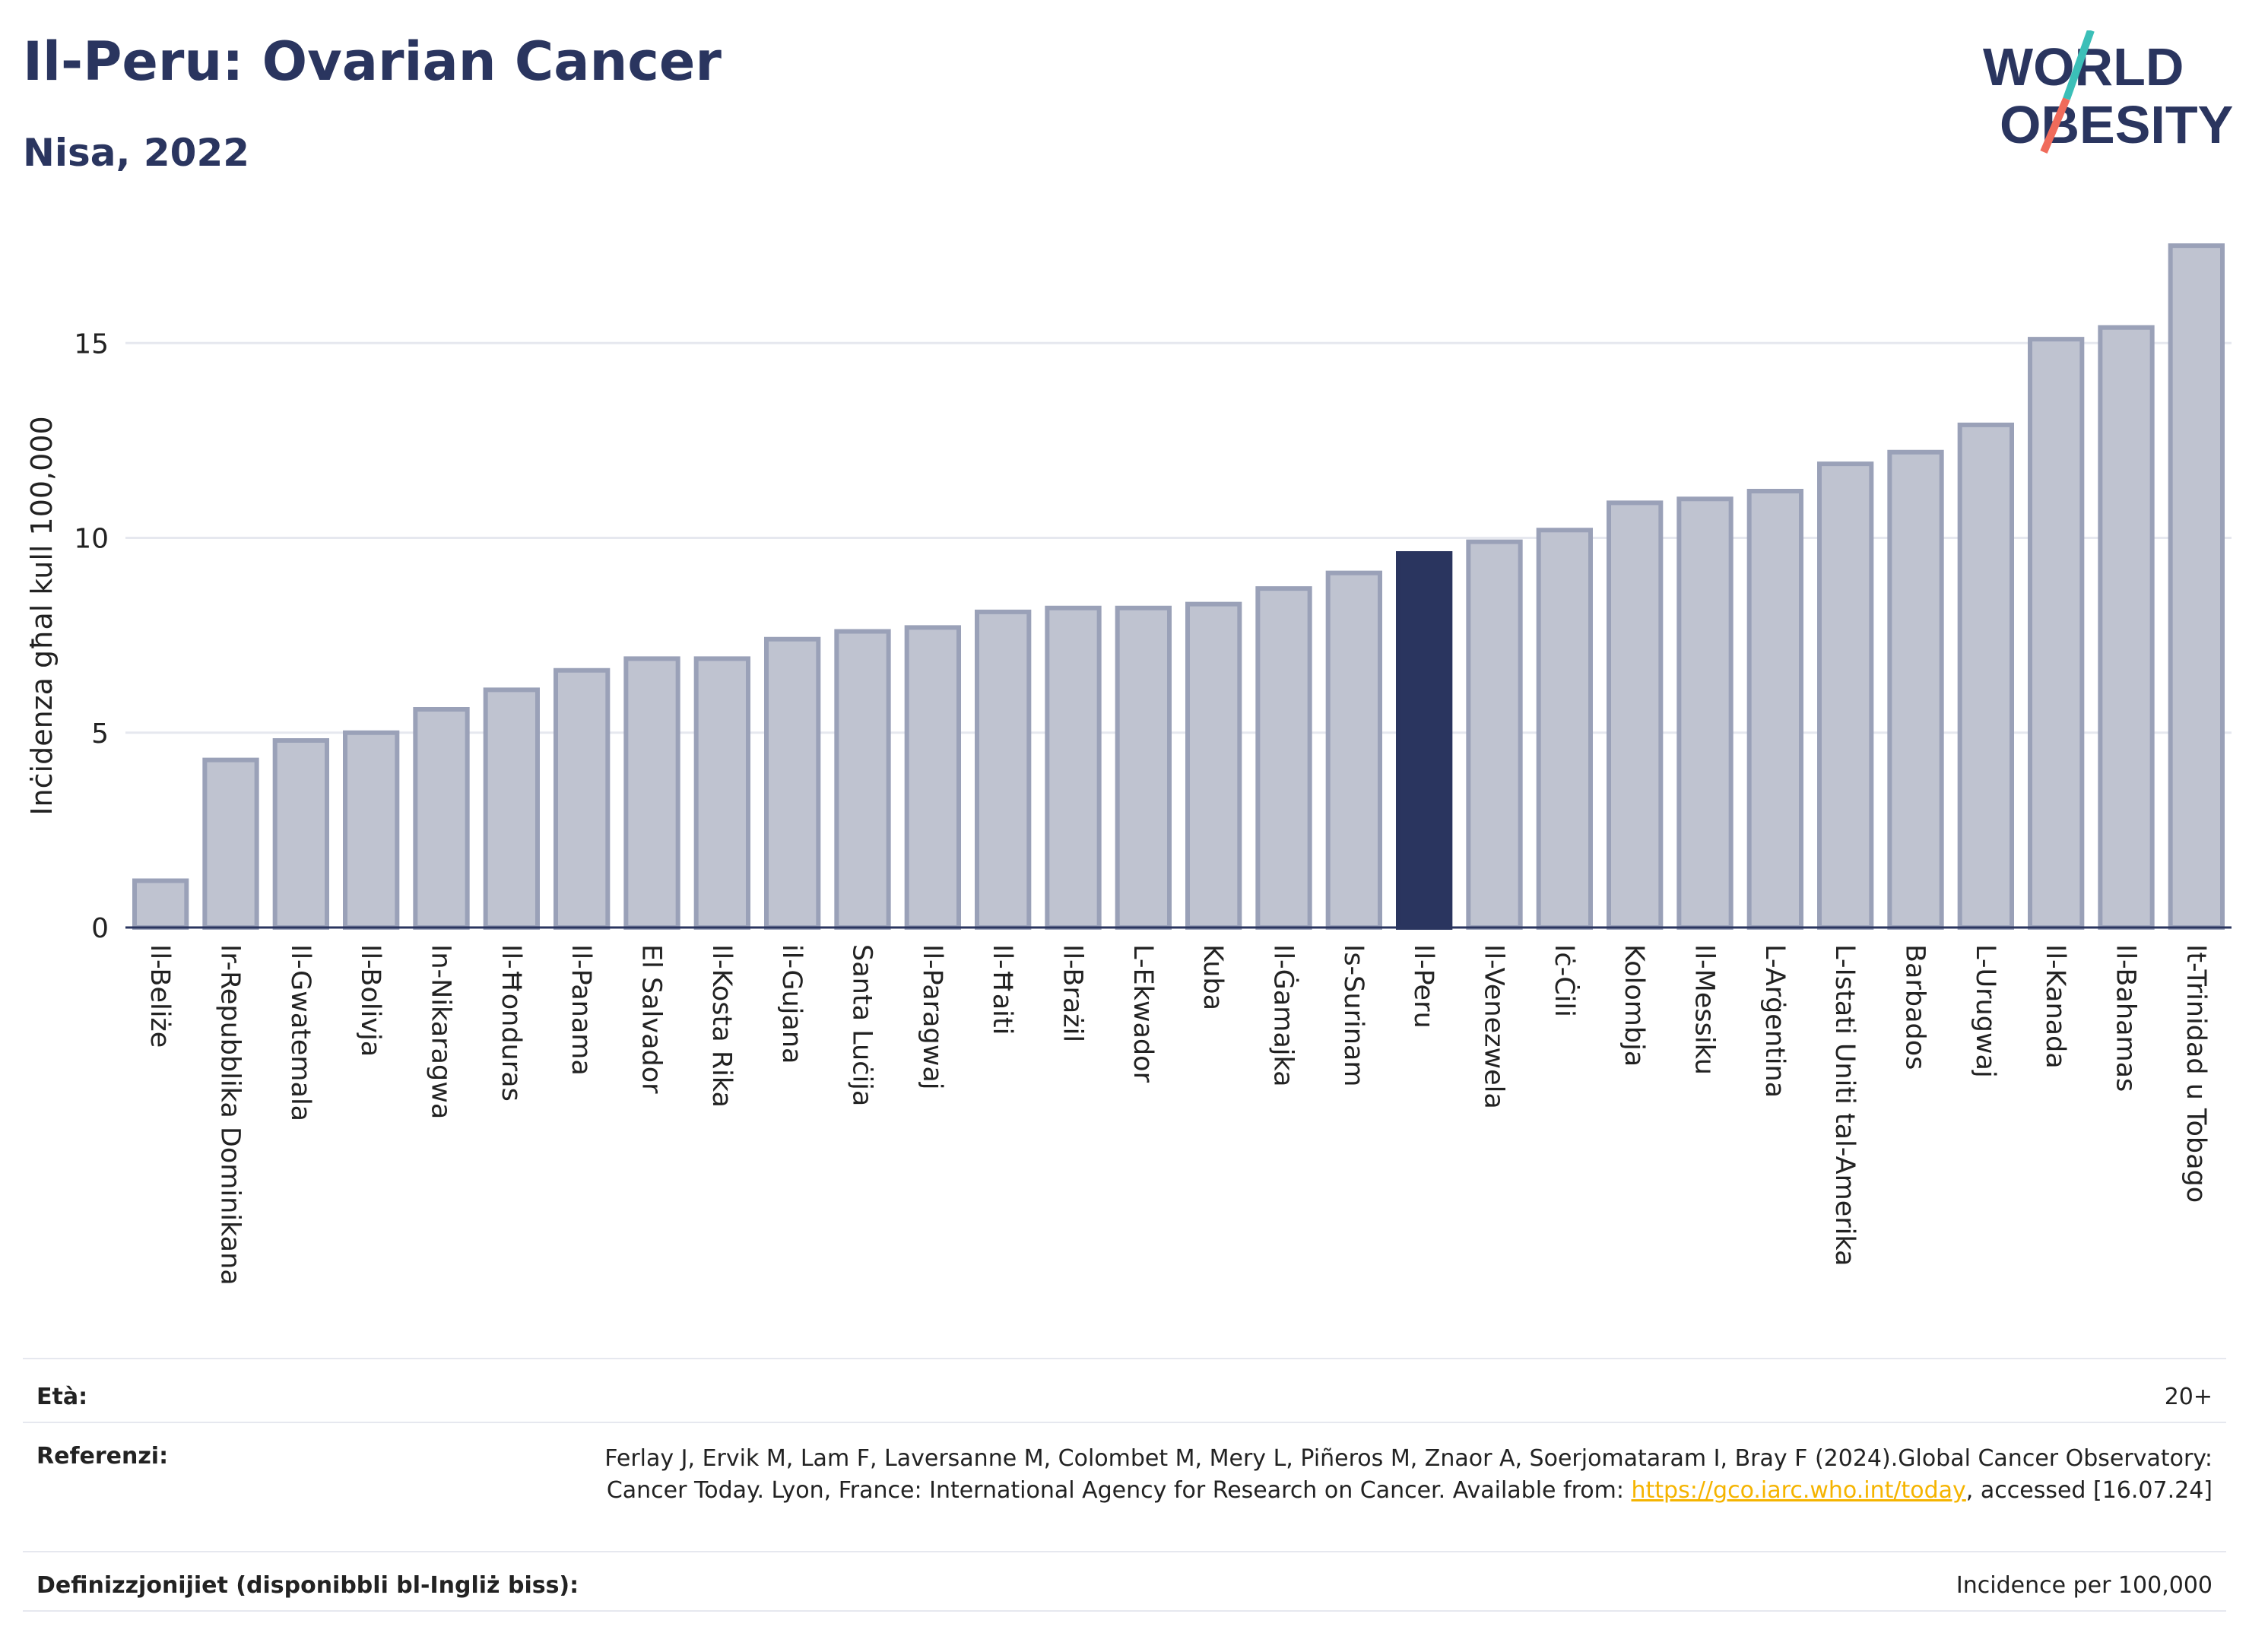 The width and height of the screenshot is (2249, 1652). I want to click on x-tick-label: Barbados, so click(1915, 1007).